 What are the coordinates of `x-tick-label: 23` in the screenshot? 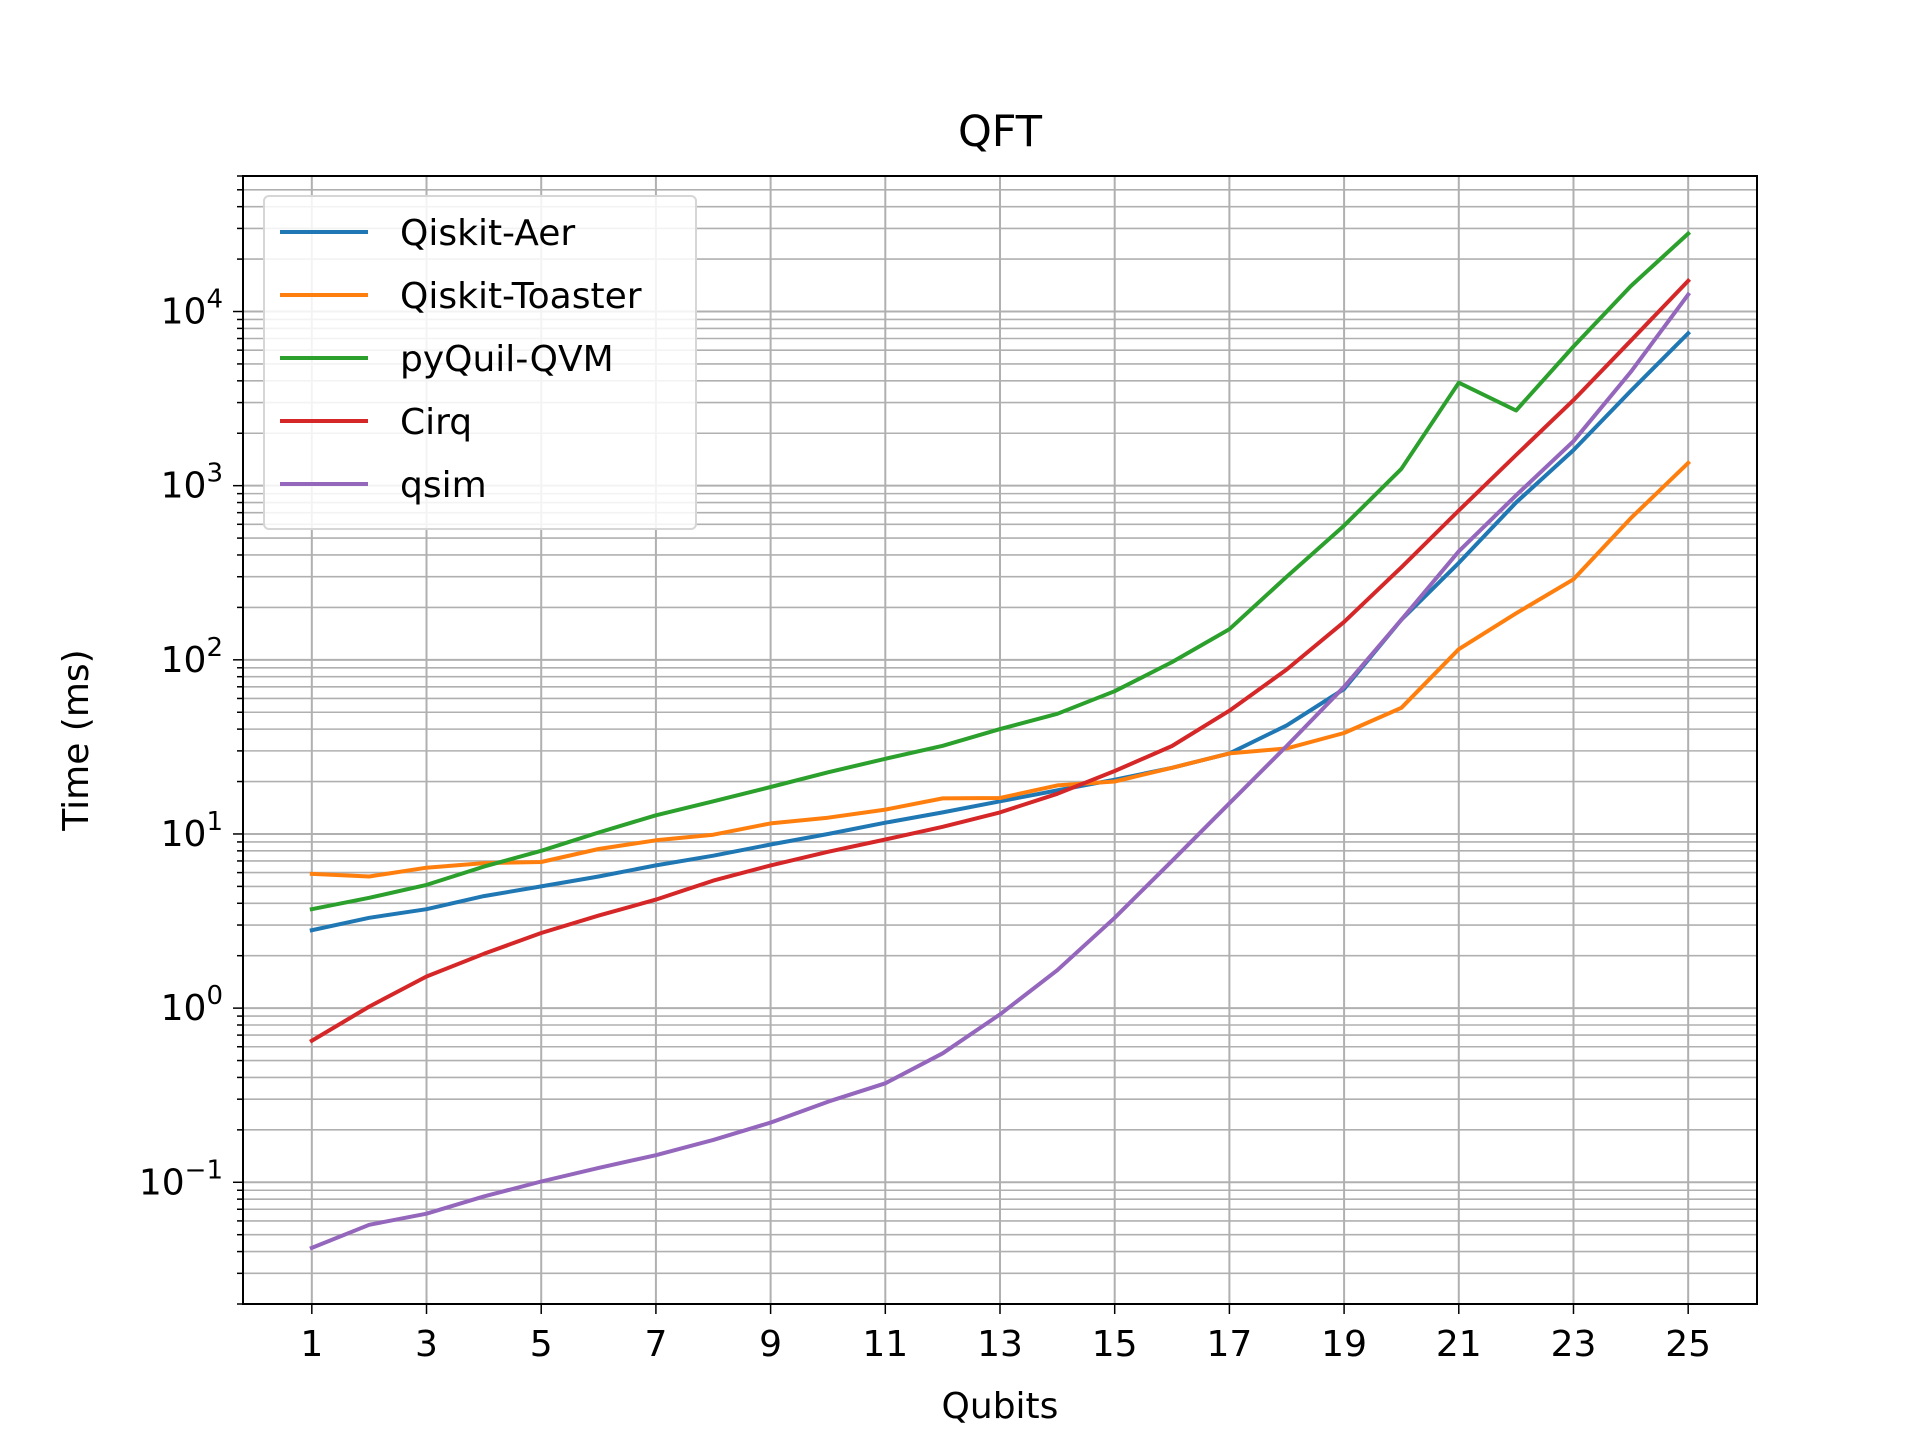 It's located at (1574, 1344).